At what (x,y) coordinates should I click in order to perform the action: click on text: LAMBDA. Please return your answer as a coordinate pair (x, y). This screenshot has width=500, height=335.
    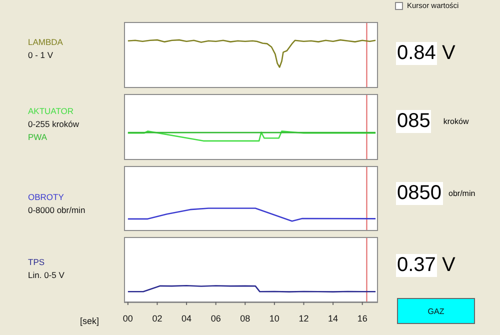
    Looking at the image, I should click on (45, 42).